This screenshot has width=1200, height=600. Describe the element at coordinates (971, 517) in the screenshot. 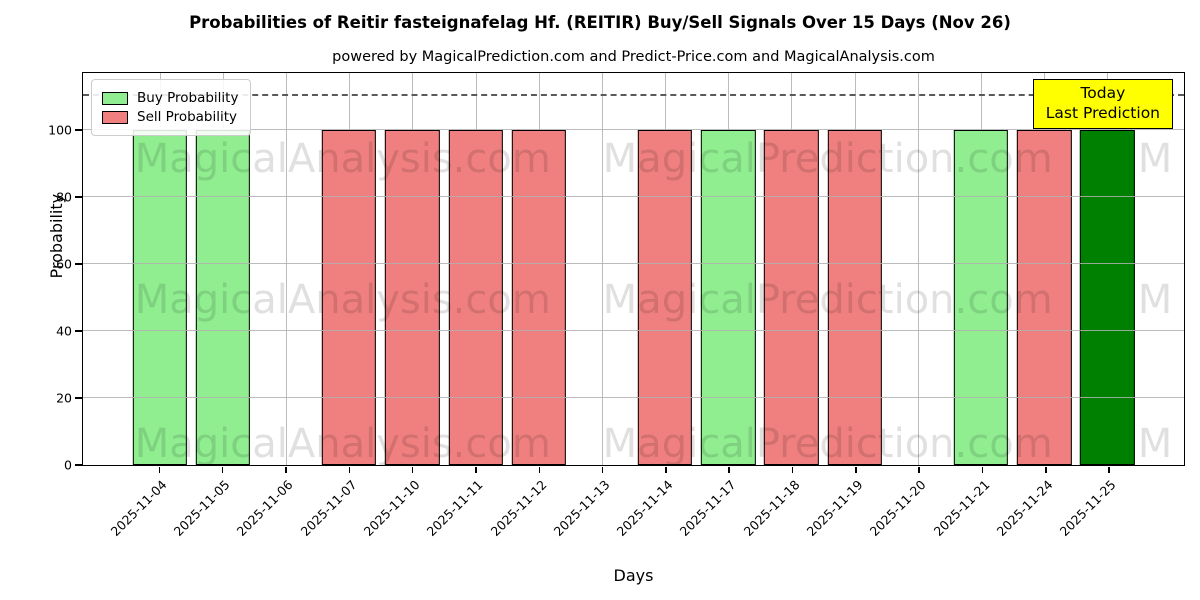

I see `x-tick-slot: 2025-11-21` at that location.